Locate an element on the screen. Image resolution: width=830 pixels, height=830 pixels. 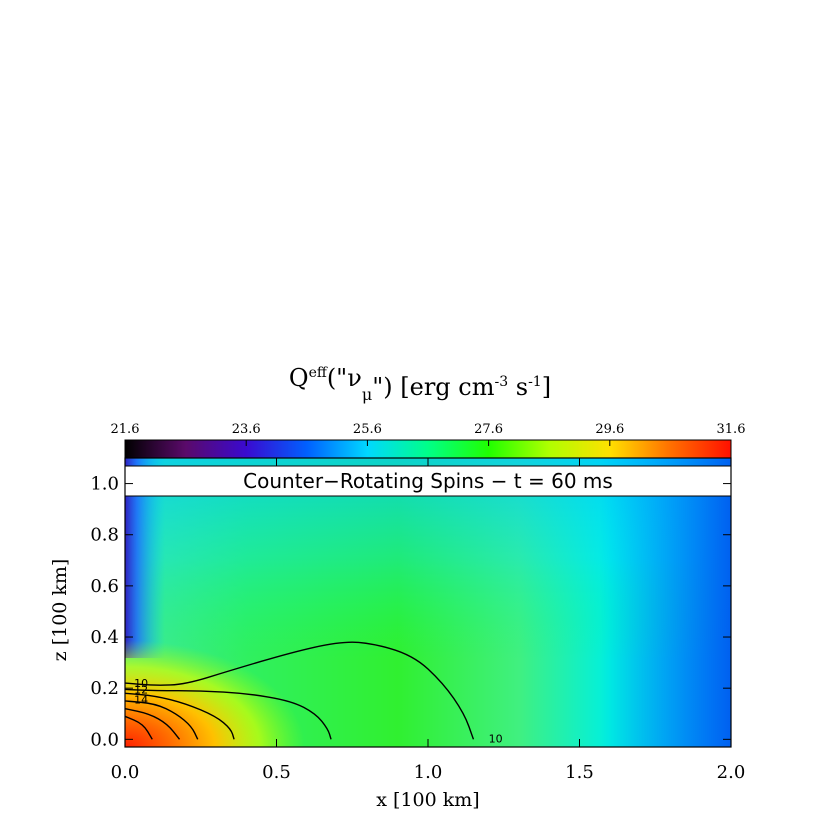
colorbar-tick-label: 23.6 is located at coordinates (246, 429).